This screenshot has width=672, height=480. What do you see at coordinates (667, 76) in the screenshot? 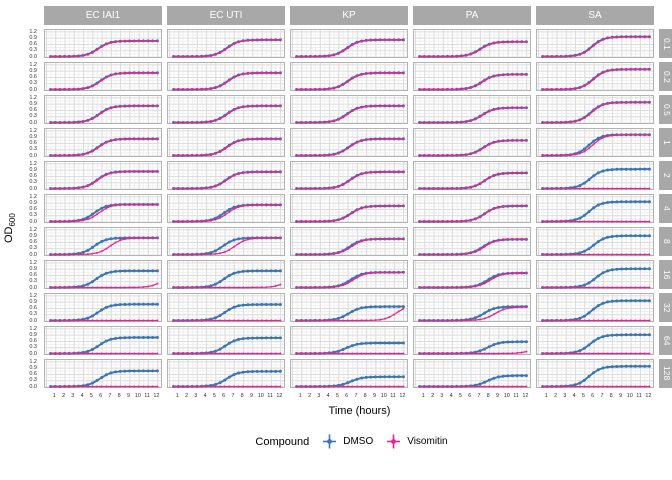
I see `facet-row-strip-label: 0.2` at bounding box center [667, 76].